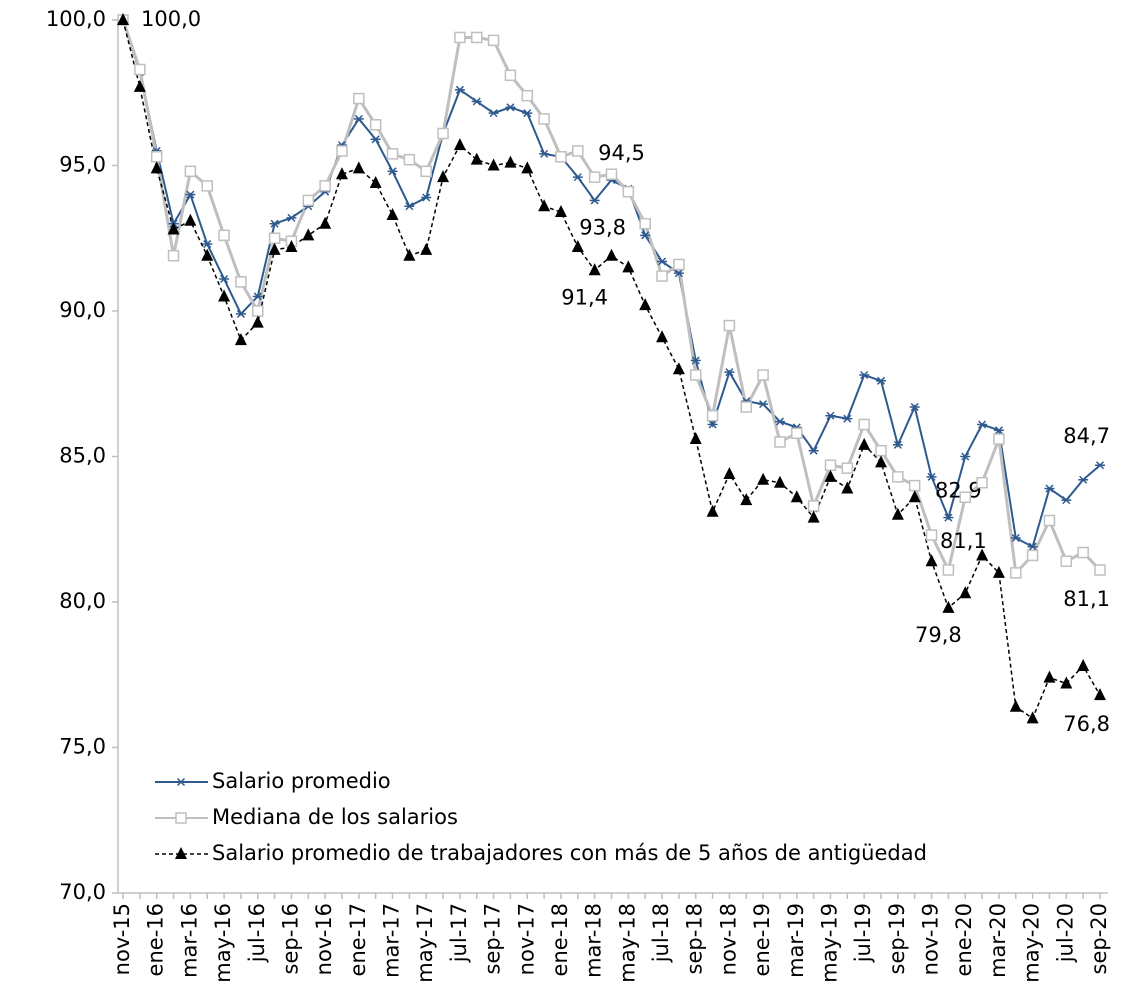  What do you see at coordinates (122, 939) in the screenshot?
I see `x-tick-label: nov-15` at bounding box center [122, 939].